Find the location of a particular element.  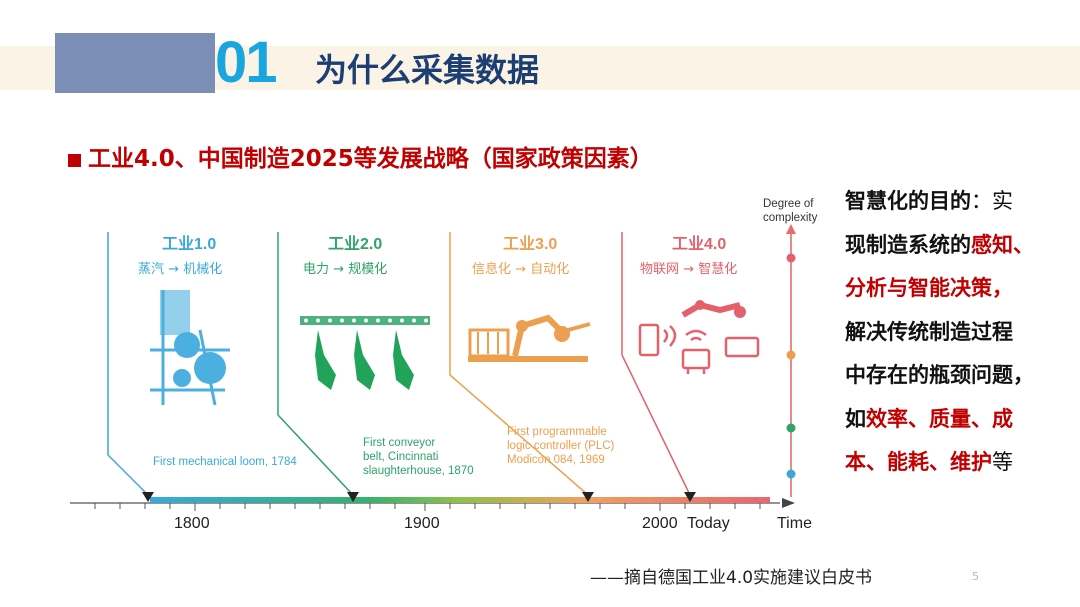

era4-diagonal is located at coordinates (656, 425).